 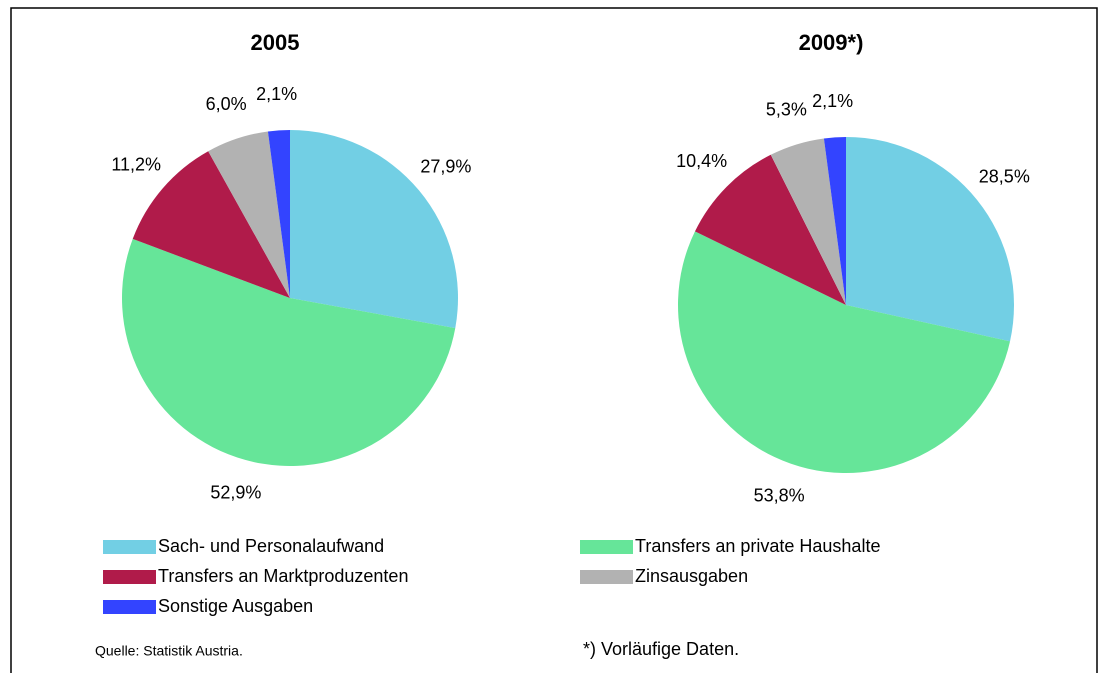 I want to click on source: Quelle: Statistik Austria., so click(x=169, y=651).